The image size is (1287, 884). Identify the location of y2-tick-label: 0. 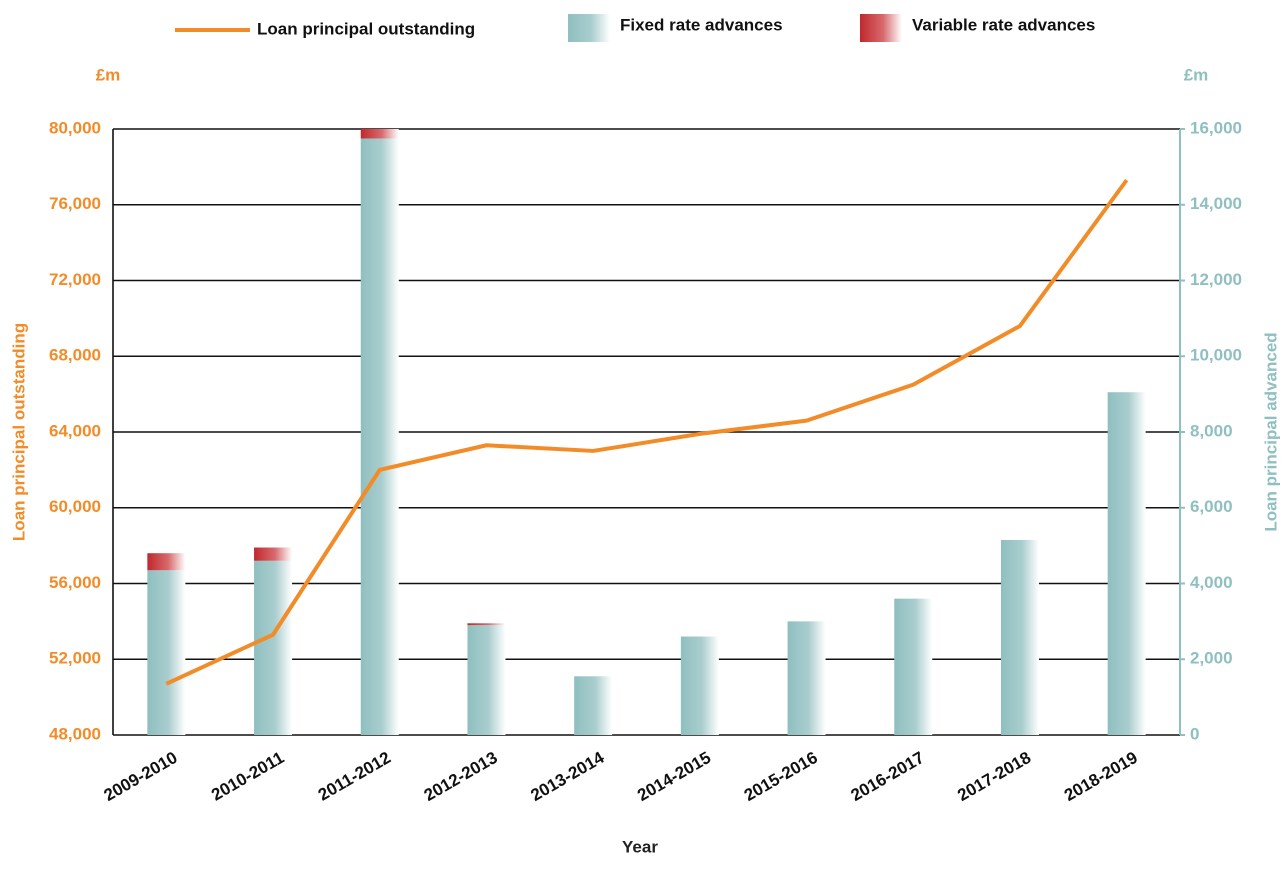
(1194, 733).